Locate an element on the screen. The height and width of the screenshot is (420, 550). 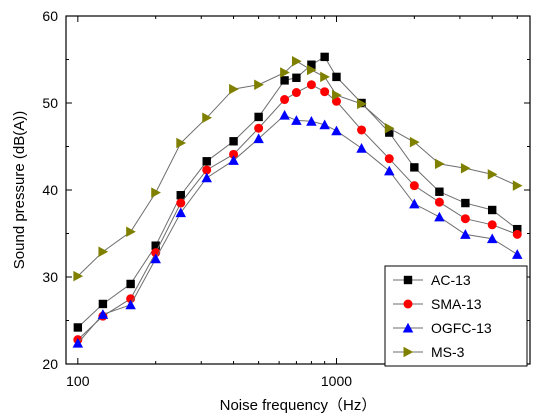
legend-label-ac-13: AC-13 is located at coordinates (451, 280).